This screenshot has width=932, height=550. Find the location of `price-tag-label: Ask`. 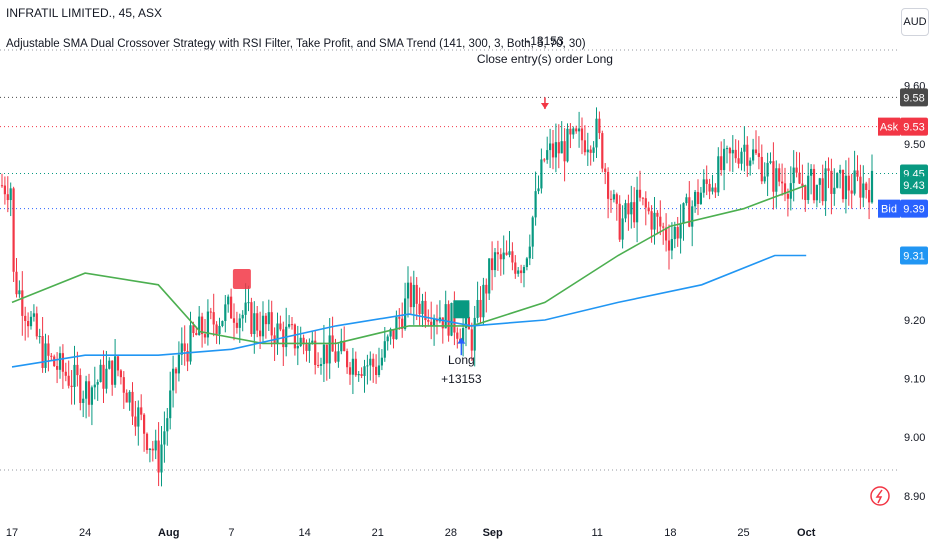

price-tag-label: Ask is located at coordinates (889, 128).